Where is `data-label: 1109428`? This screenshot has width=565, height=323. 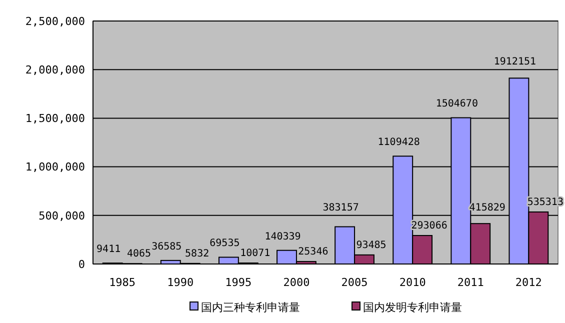 data-label: 1109428 is located at coordinates (399, 142).